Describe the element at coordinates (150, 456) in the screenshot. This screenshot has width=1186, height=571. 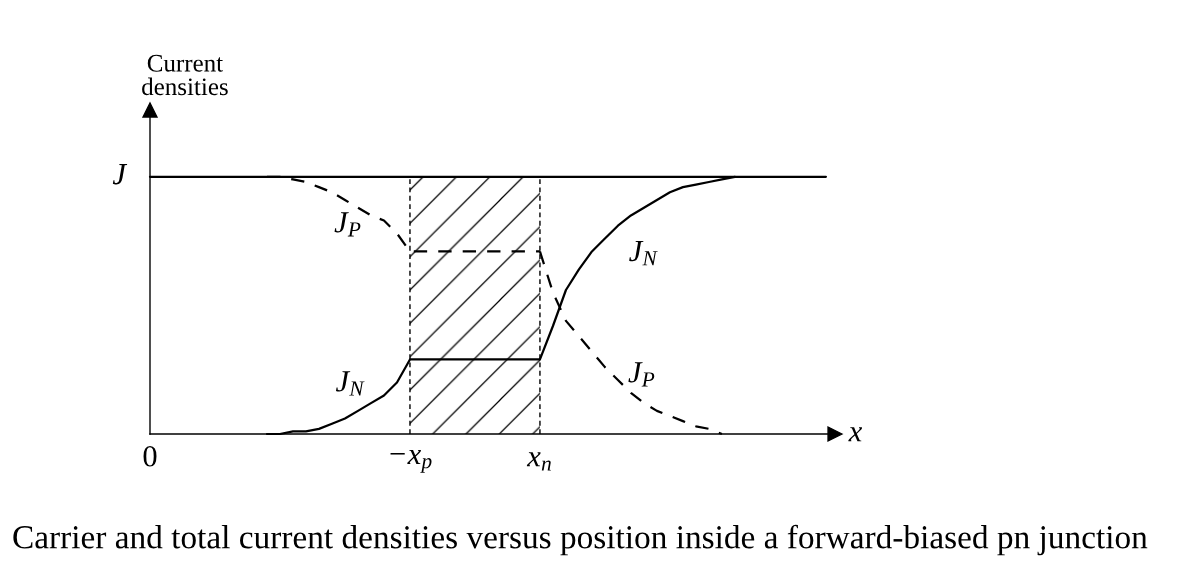
I see `x-tick-label: 0` at that location.